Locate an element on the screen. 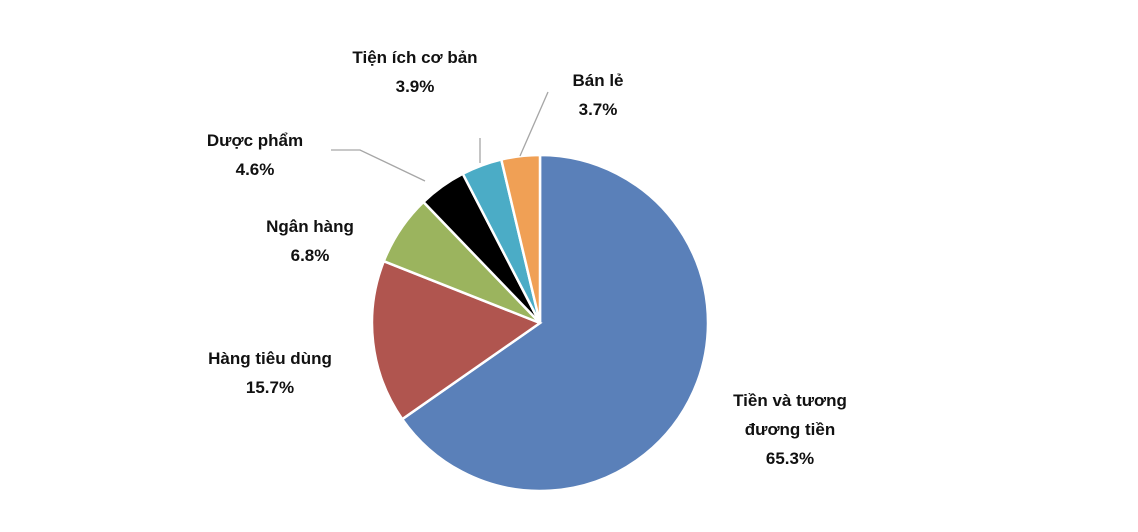 The image size is (1138, 532). pie-slice is located at coordinates (456, 340).